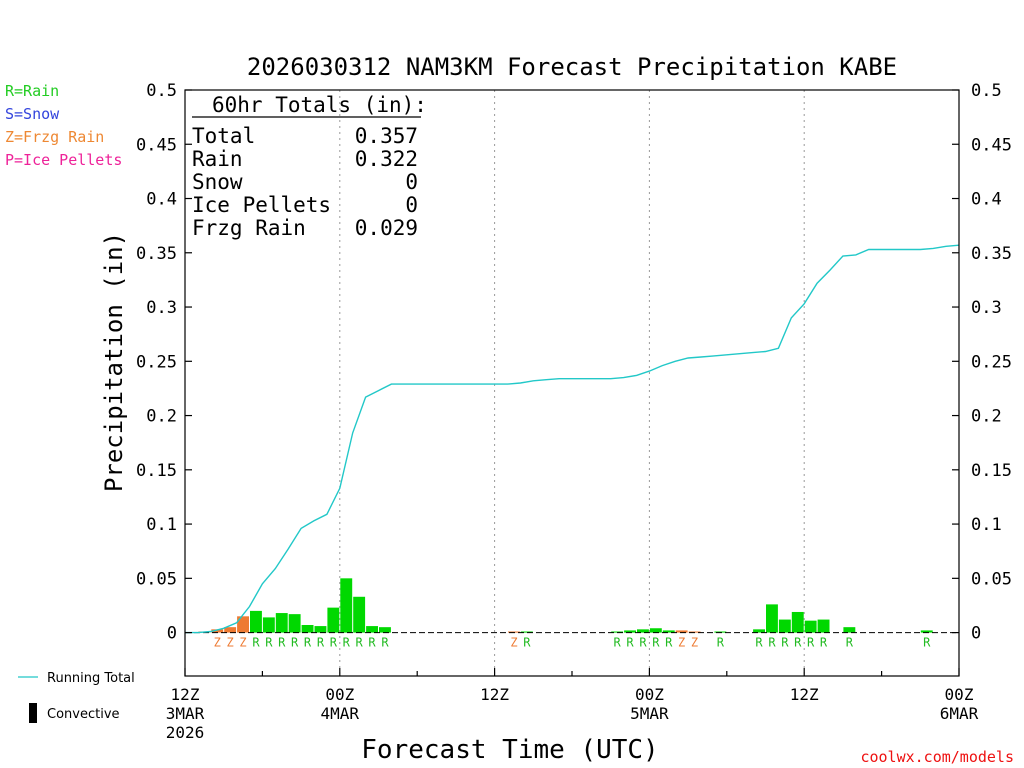 The image size is (1024, 768). What do you see at coordinates (976, 634) in the screenshot?
I see `y-tick-label-right: 0` at bounding box center [976, 634].